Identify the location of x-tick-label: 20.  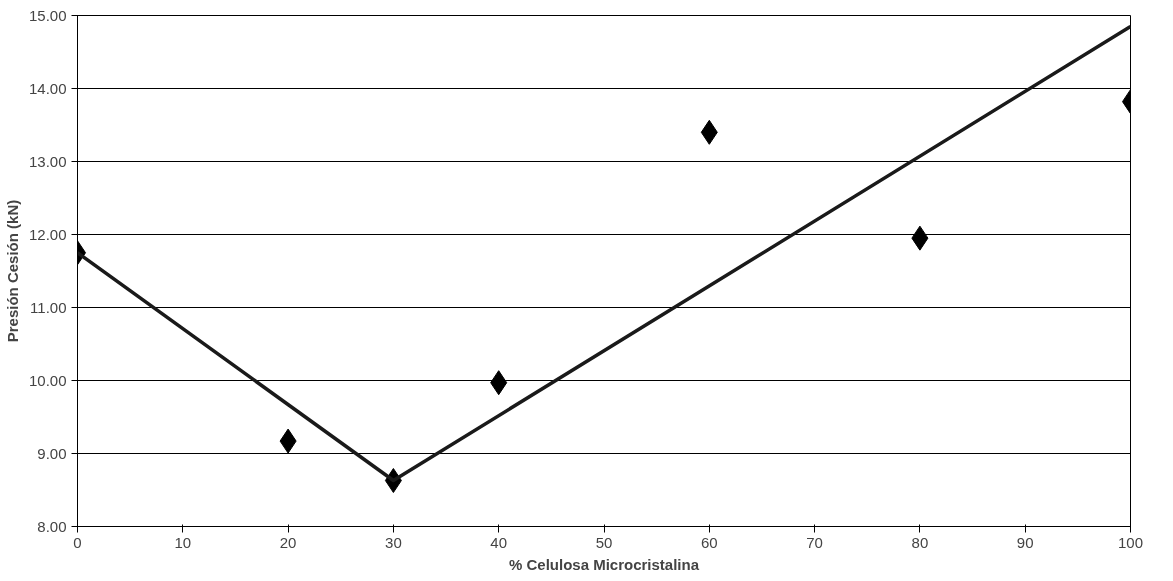
(288, 542).